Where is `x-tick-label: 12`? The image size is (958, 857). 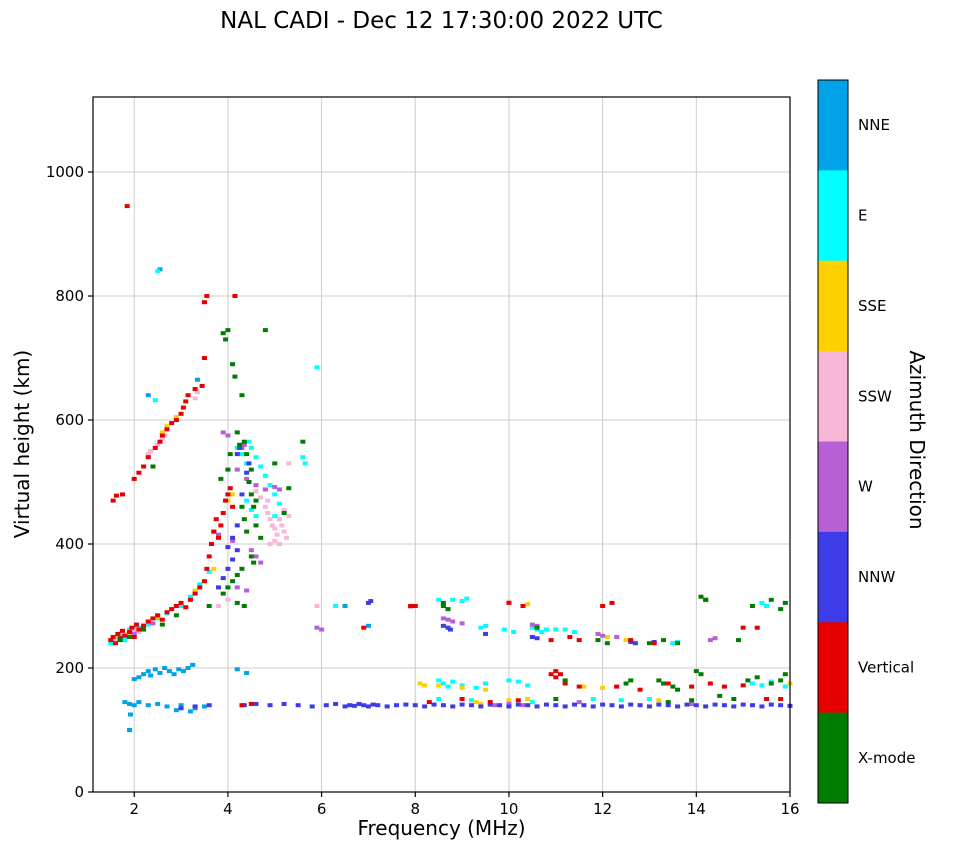 x-tick-label: 12 is located at coordinates (602, 809).